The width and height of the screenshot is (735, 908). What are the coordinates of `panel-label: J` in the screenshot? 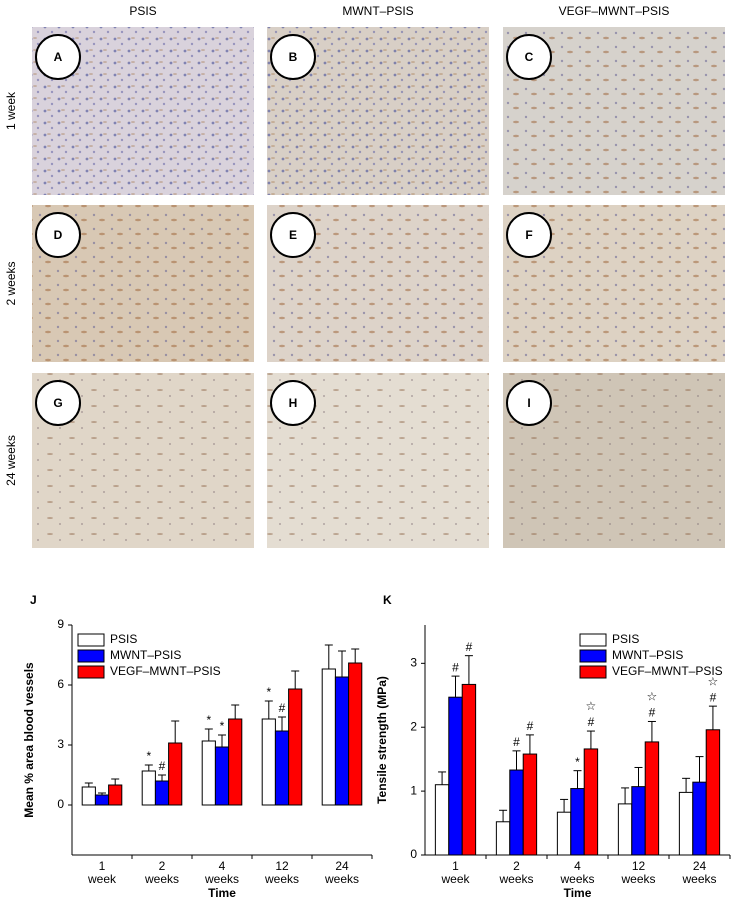 It's located at (33, 600).